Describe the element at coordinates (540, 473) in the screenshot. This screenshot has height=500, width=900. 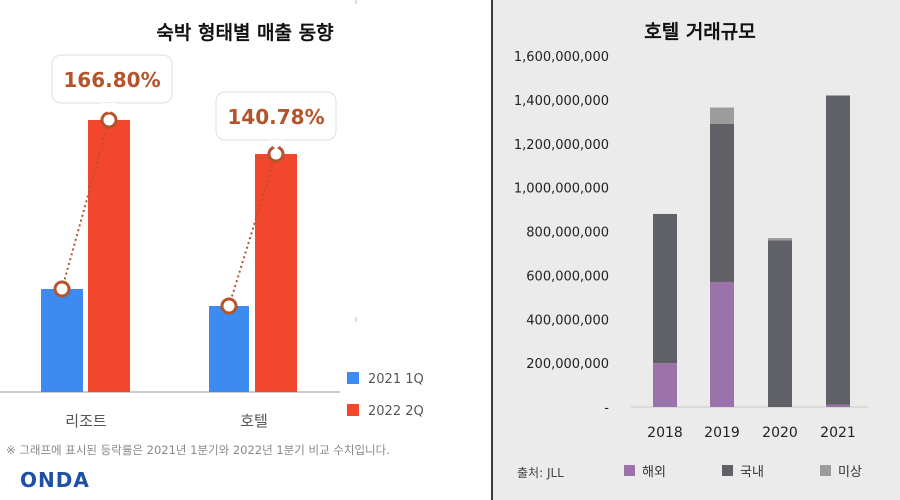
I see `source-note: 출처: JLL` at that location.